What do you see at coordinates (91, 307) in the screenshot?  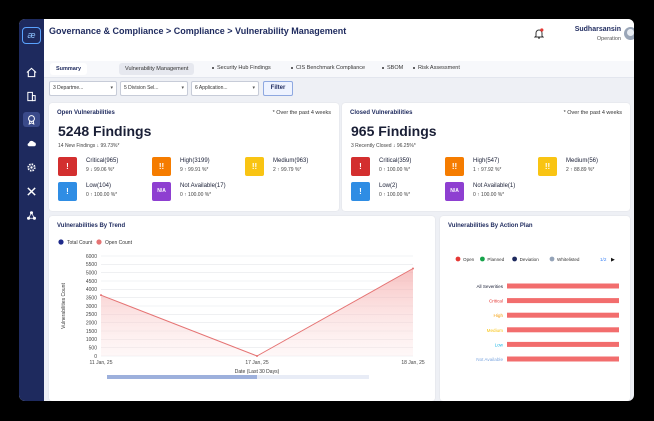 I see `y-tick-label: 3000` at bounding box center [91, 307].